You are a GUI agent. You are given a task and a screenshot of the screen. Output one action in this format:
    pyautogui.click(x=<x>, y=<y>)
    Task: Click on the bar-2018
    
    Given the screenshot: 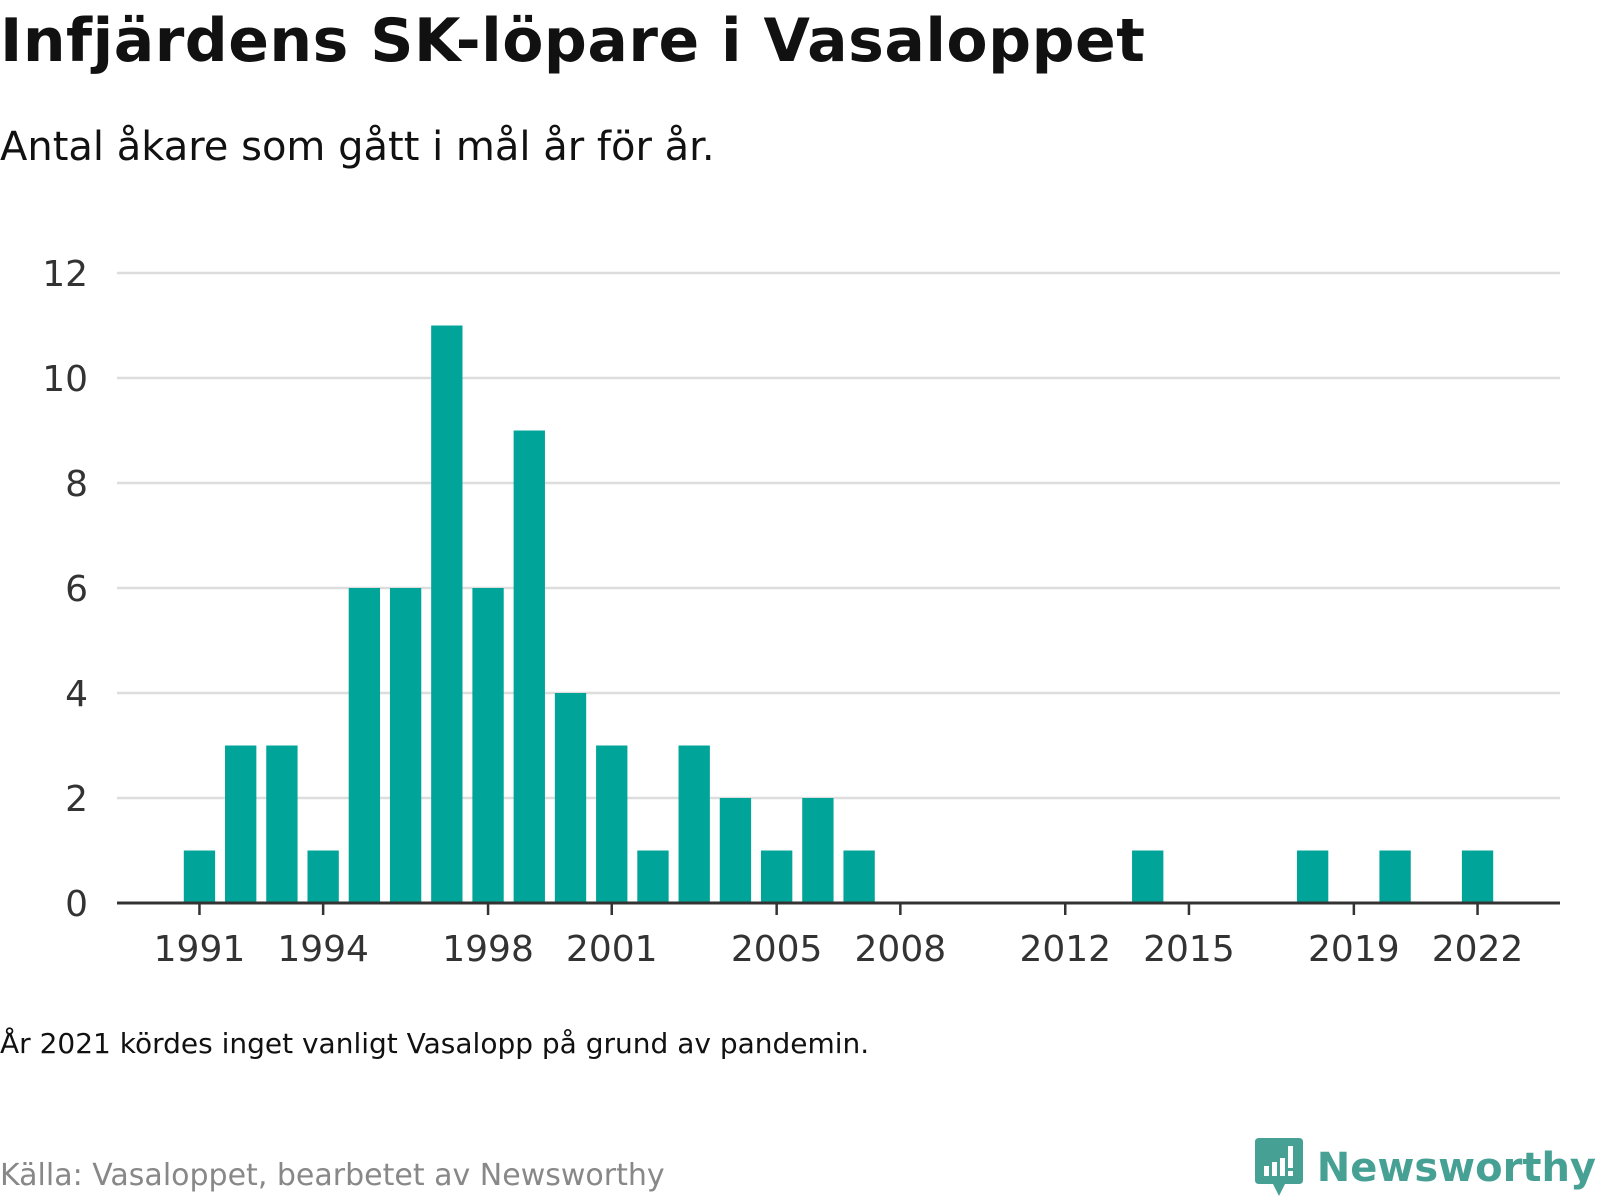 What is the action you would take?
    pyautogui.click(x=1312, y=876)
    